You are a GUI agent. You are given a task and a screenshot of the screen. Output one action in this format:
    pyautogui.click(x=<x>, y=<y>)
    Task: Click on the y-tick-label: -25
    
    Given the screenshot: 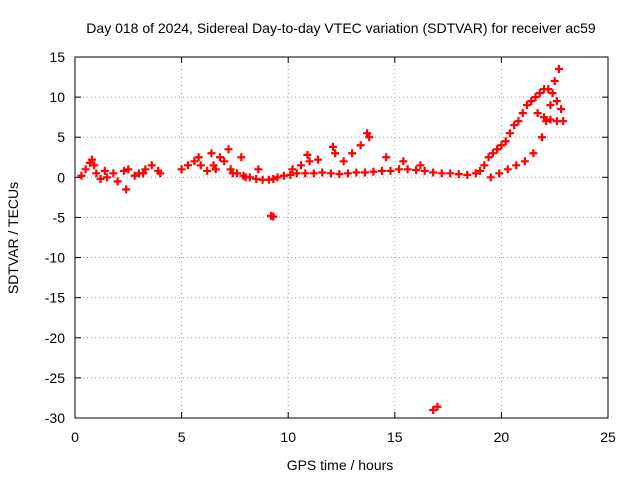 What is the action you would take?
    pyautogui.click(x=55, y=378)
    